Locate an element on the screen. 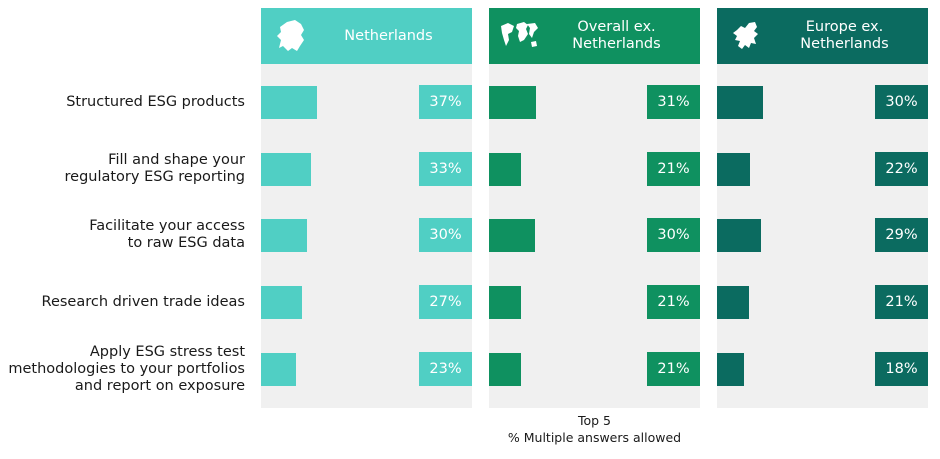 This screenshot has width=940, height=459. row-label-line: Facilitate your access is located at coordinates (167, 226).